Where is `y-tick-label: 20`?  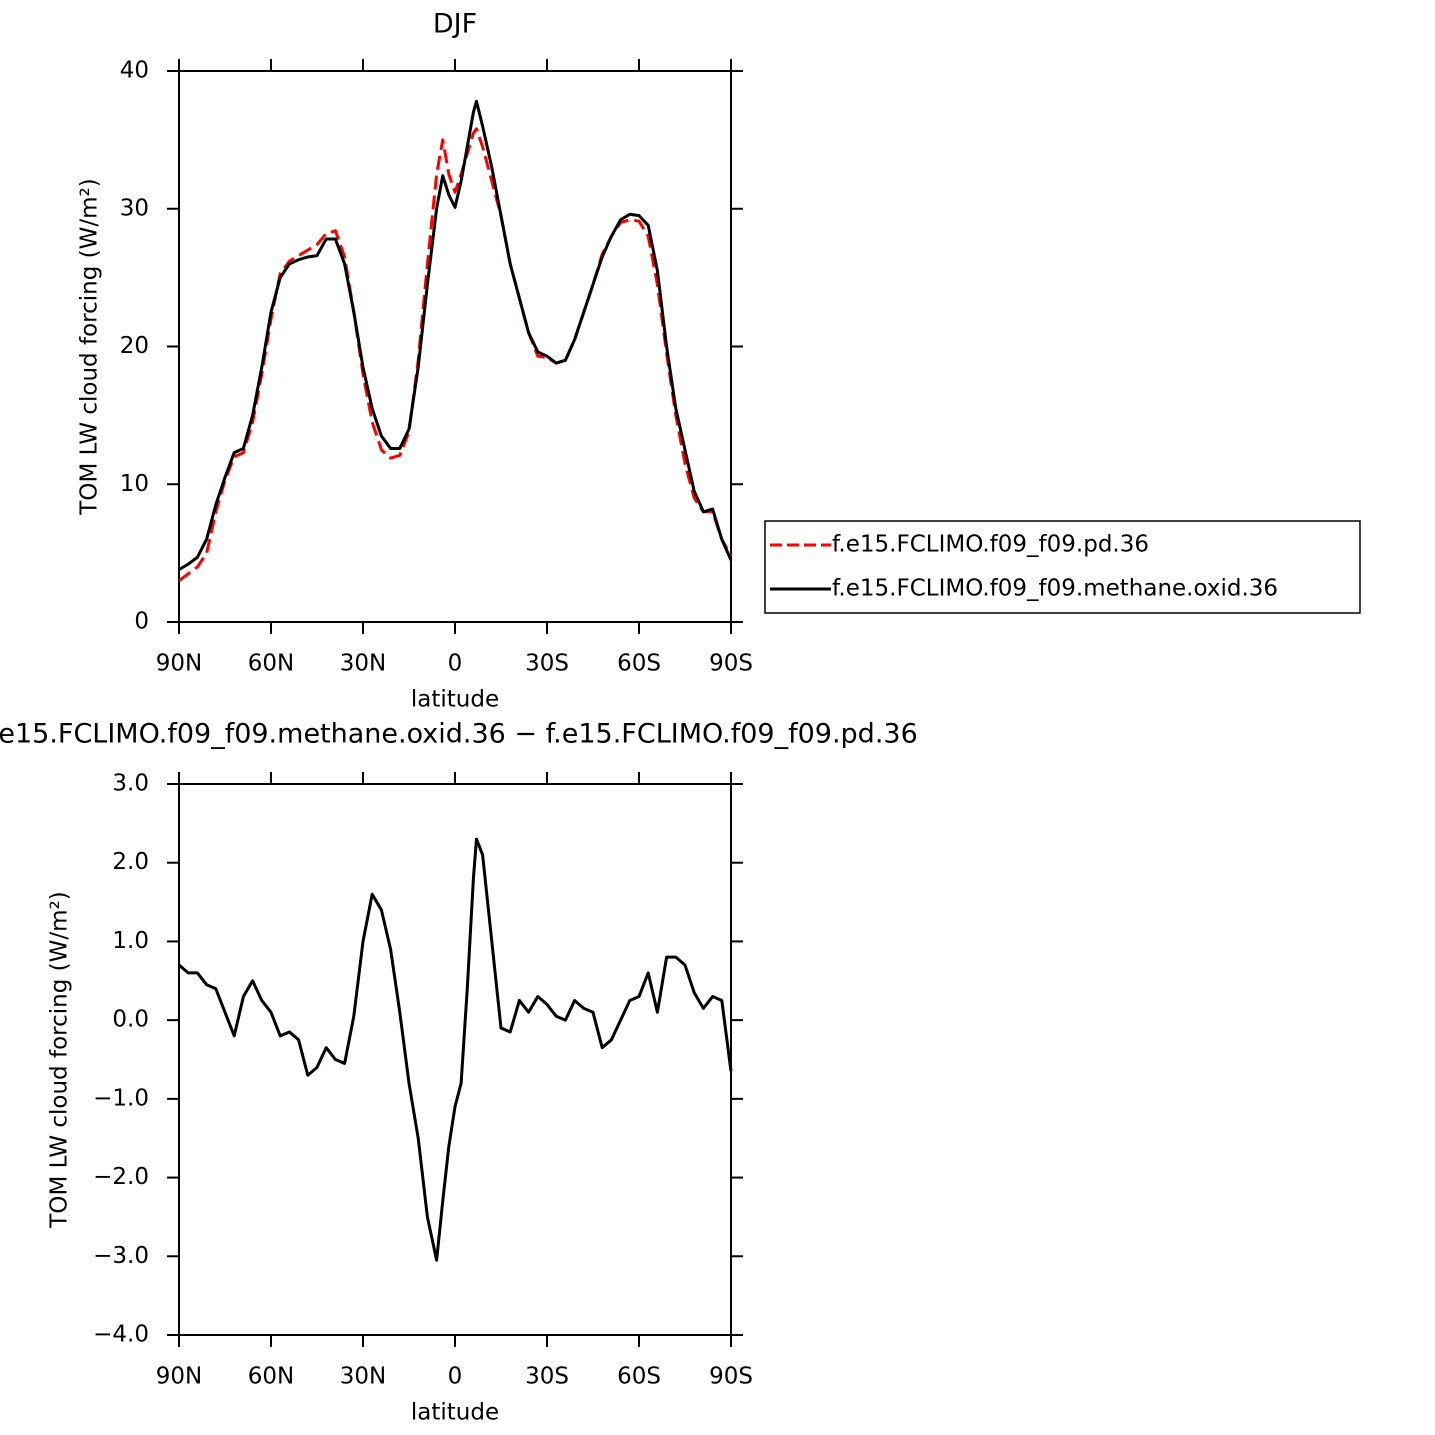
y-tick-label: 20 is located at coordinates (134, 346).